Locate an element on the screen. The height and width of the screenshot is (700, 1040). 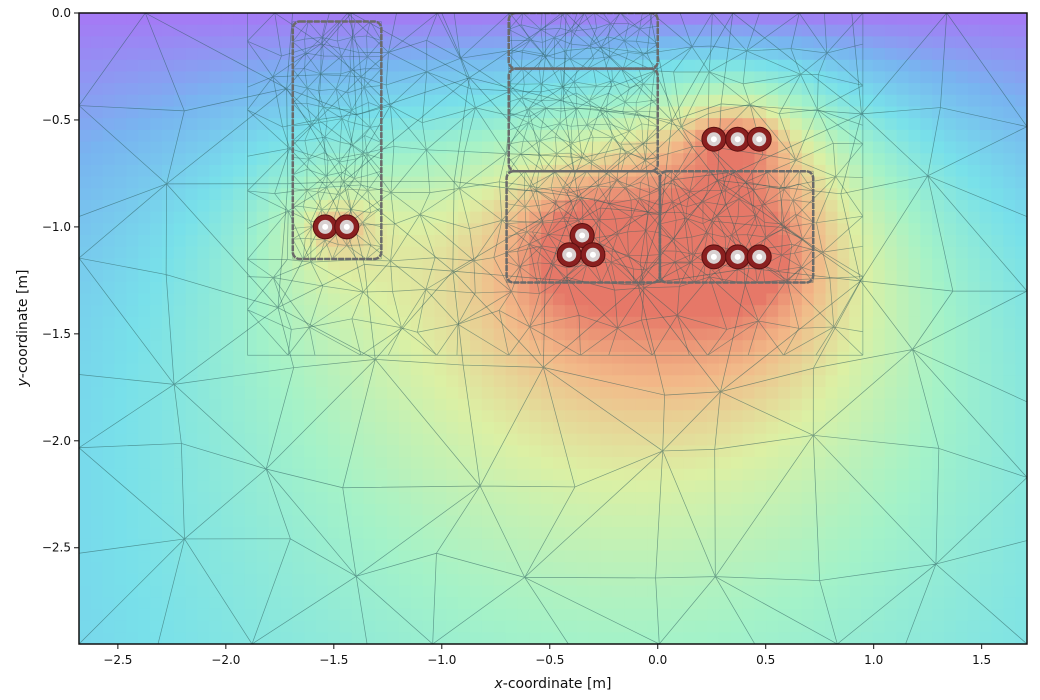
y-tick-label: −2.0 is located at coordinates (56, 441).